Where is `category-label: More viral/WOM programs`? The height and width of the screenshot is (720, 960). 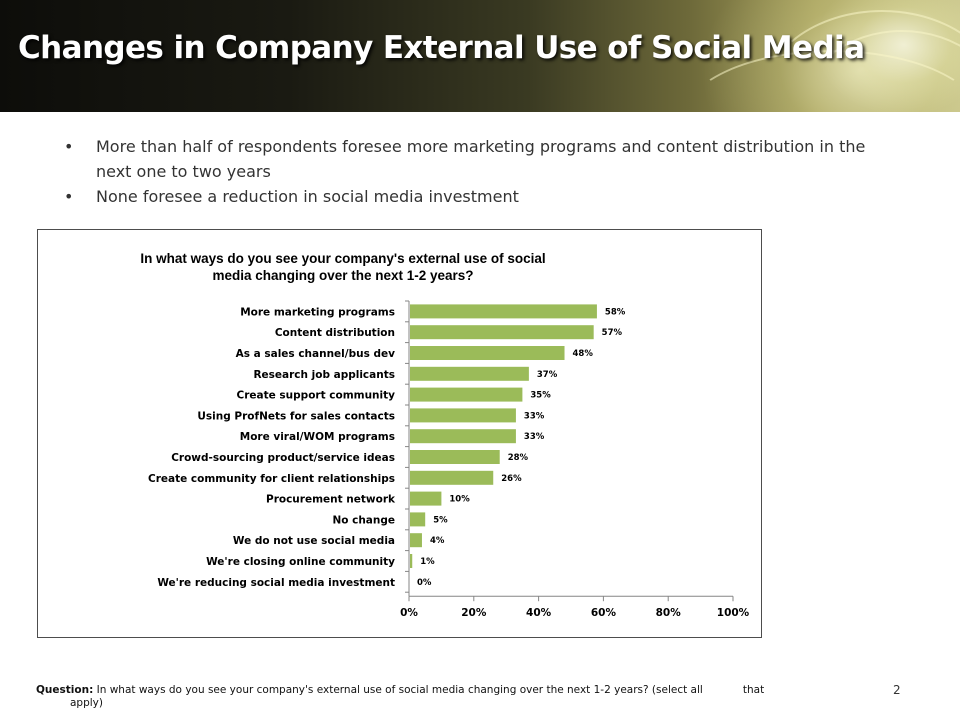 category-label: More viral/WOM programs is located at coordinates (317, 437).